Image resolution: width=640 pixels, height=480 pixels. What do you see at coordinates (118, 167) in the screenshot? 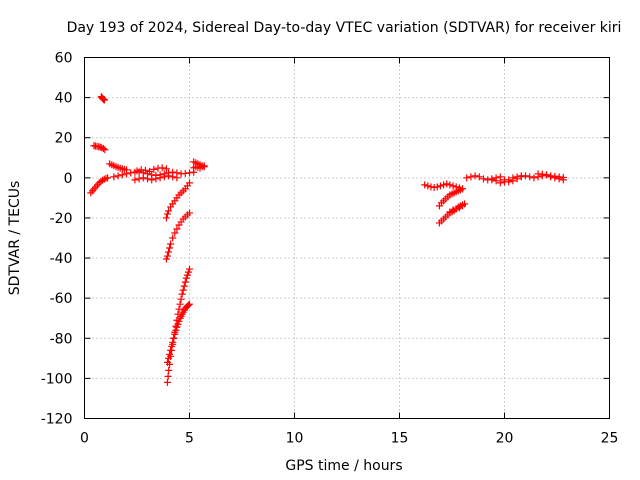
I see `series-arc-d` at bounding box center [118, 167].